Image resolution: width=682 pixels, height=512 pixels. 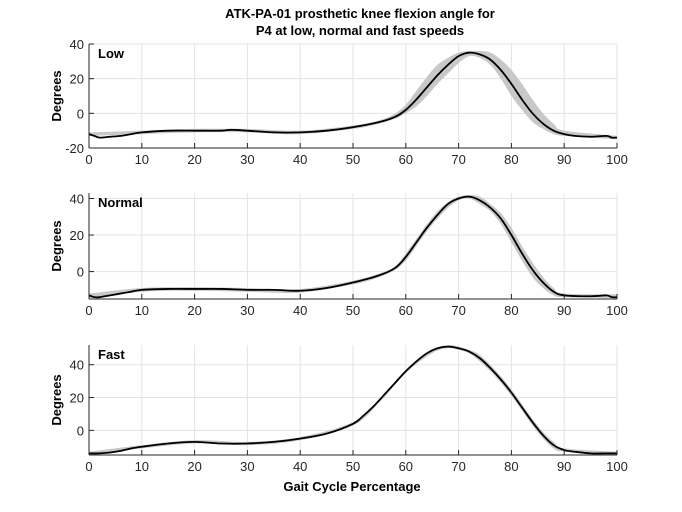 I want to click on panel-title: Low, so click(x=111, y=53).